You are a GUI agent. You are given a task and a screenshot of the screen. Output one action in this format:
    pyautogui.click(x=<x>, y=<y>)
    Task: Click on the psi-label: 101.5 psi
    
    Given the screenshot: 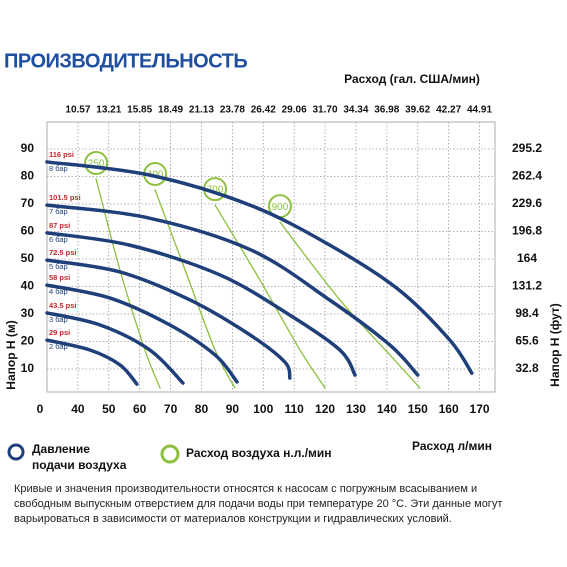 What is the action you would take?
    pyautogui.click(x=65, y=197)
    